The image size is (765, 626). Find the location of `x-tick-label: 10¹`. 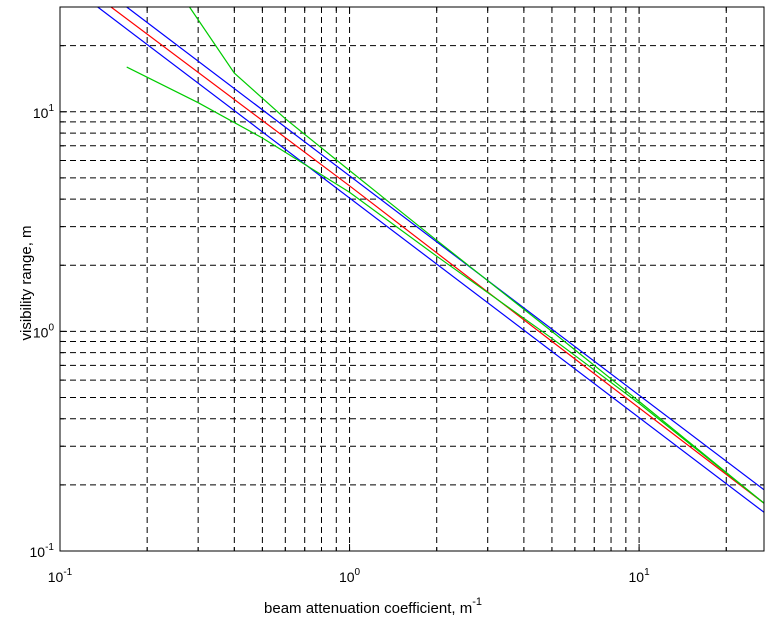

x-tick-label: 10¹ is located at coordinates (640, 576).